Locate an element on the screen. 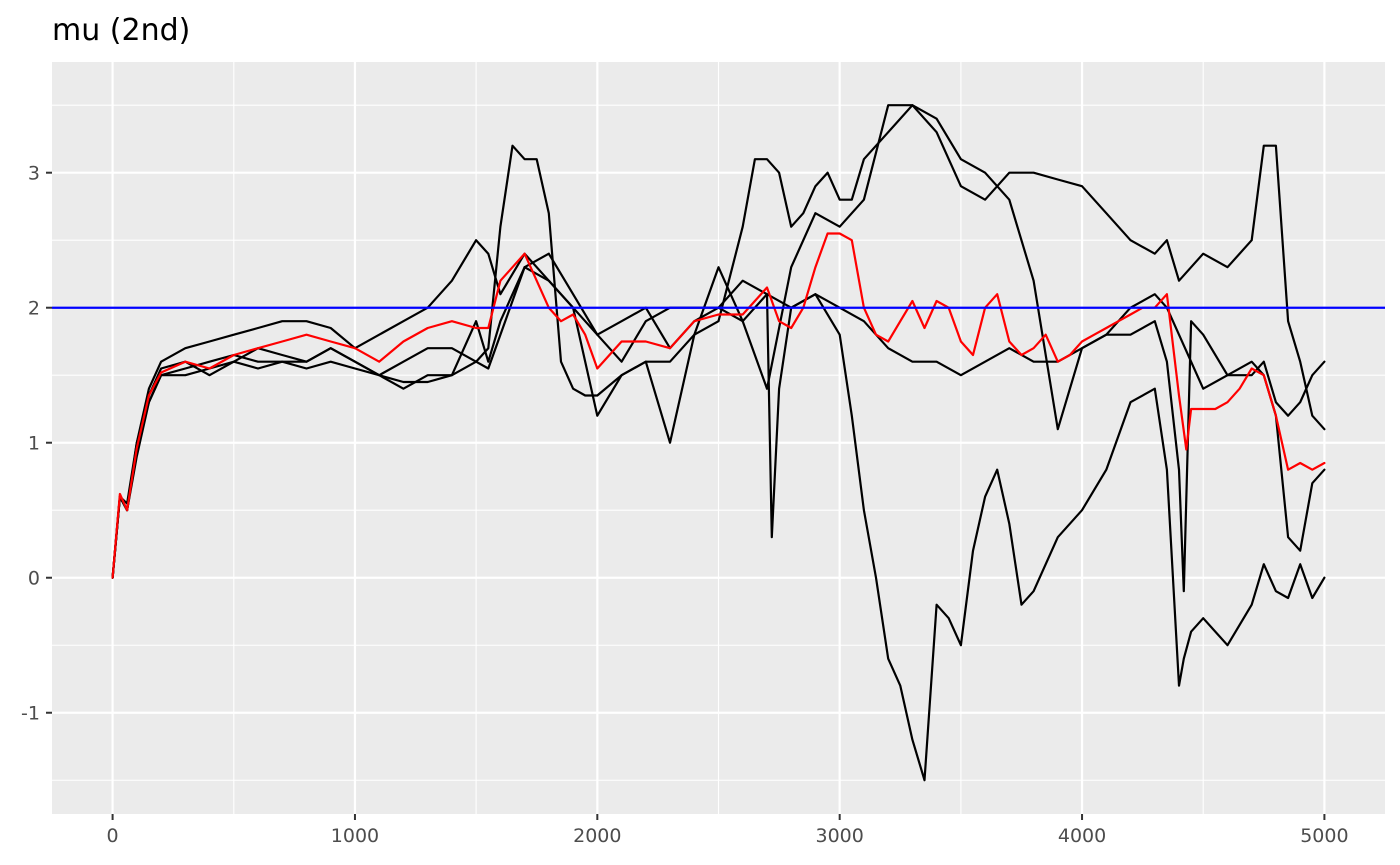 The image size is (1400, 865). y-tick-label: 0 is located at coordinates (34, 579).